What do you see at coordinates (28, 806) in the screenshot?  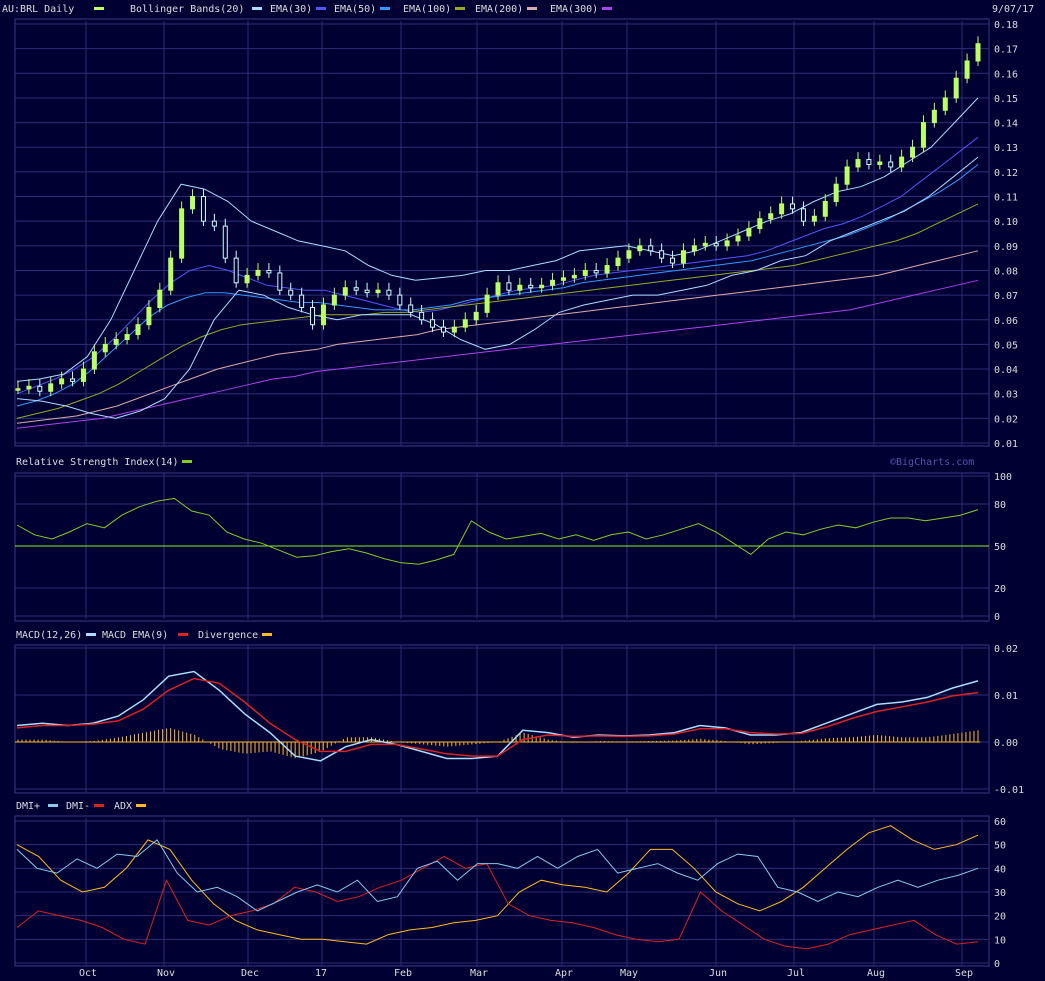 I see `dmi-plus-title: DMI+` at bounding box center [28, 806].